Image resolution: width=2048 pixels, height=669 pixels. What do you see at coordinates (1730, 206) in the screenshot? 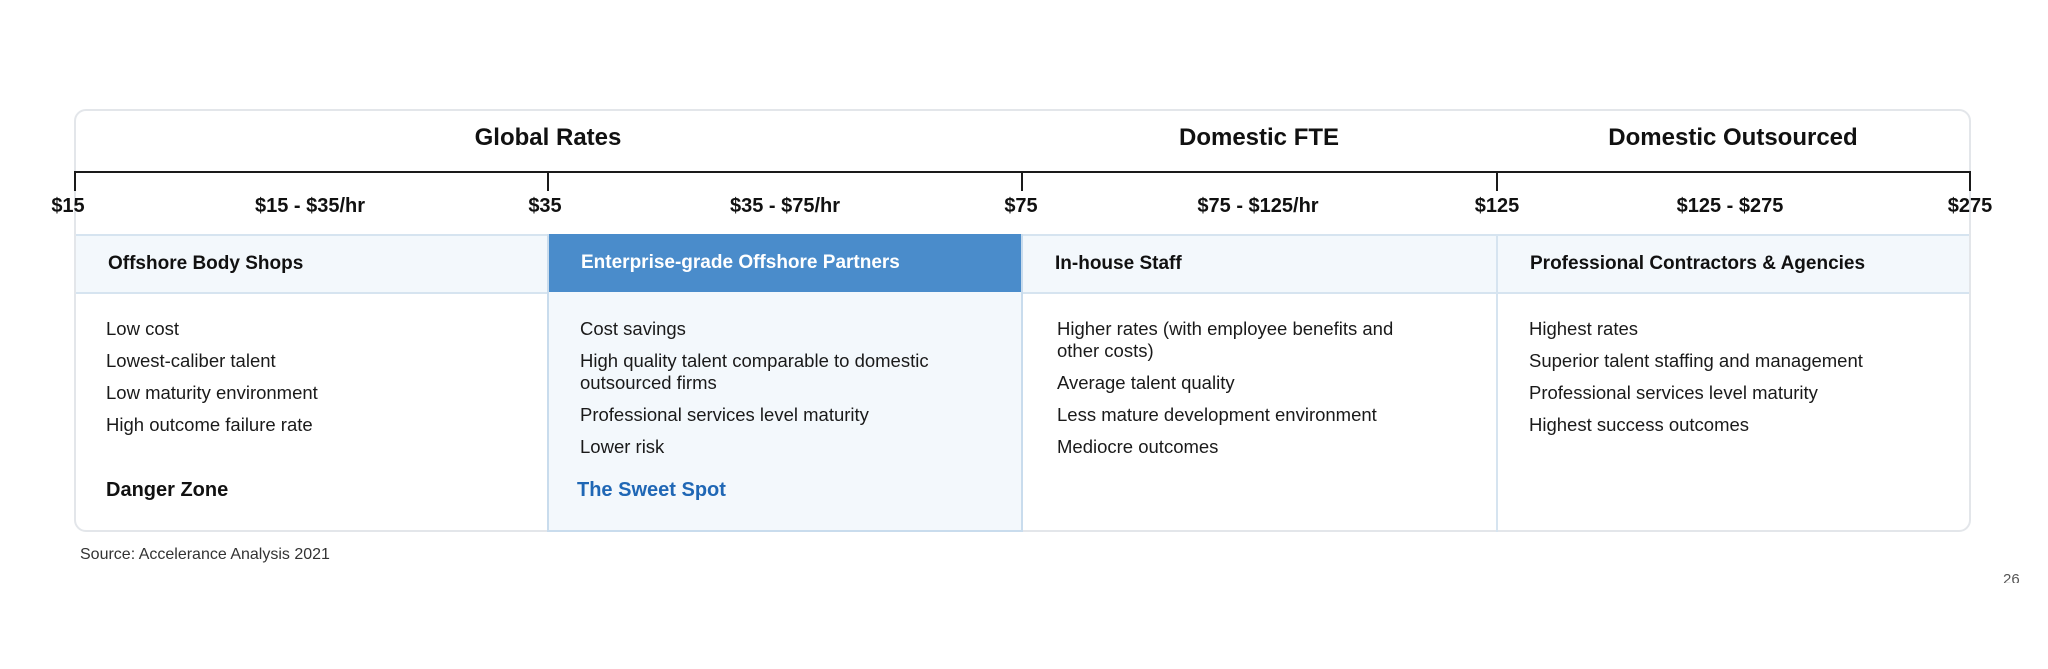
I see `range-label-contractors: $125 - $275` at bounding box center [1730, 206].